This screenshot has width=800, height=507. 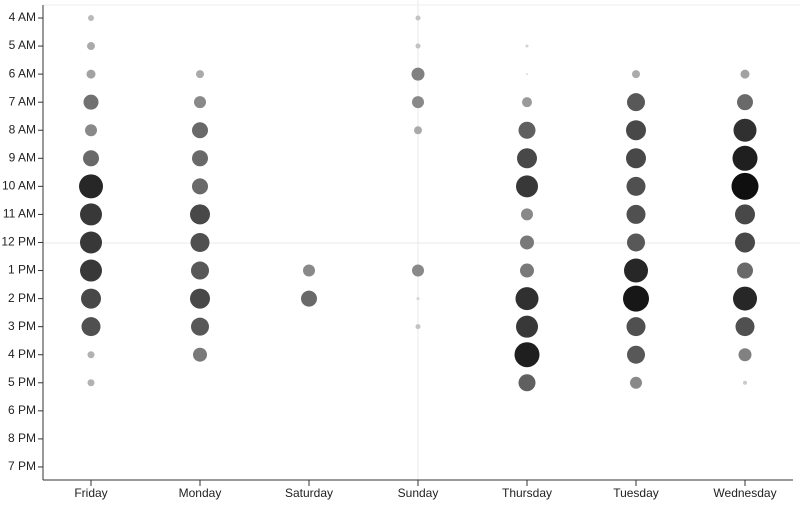 I want to click on y-tick-label: 7 PM, so click(x=22, y=466).